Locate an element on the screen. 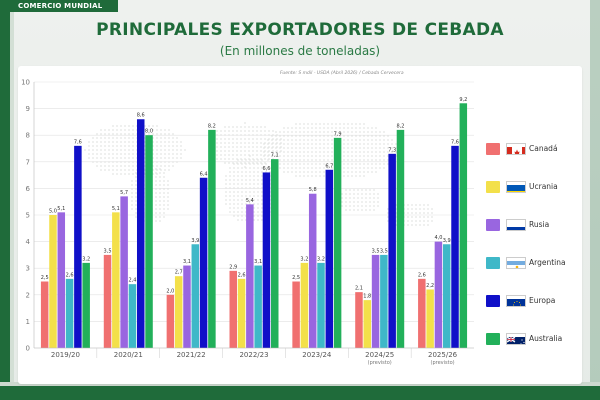  legend-item-canada: Canadá is located at coordinates (534, 149).